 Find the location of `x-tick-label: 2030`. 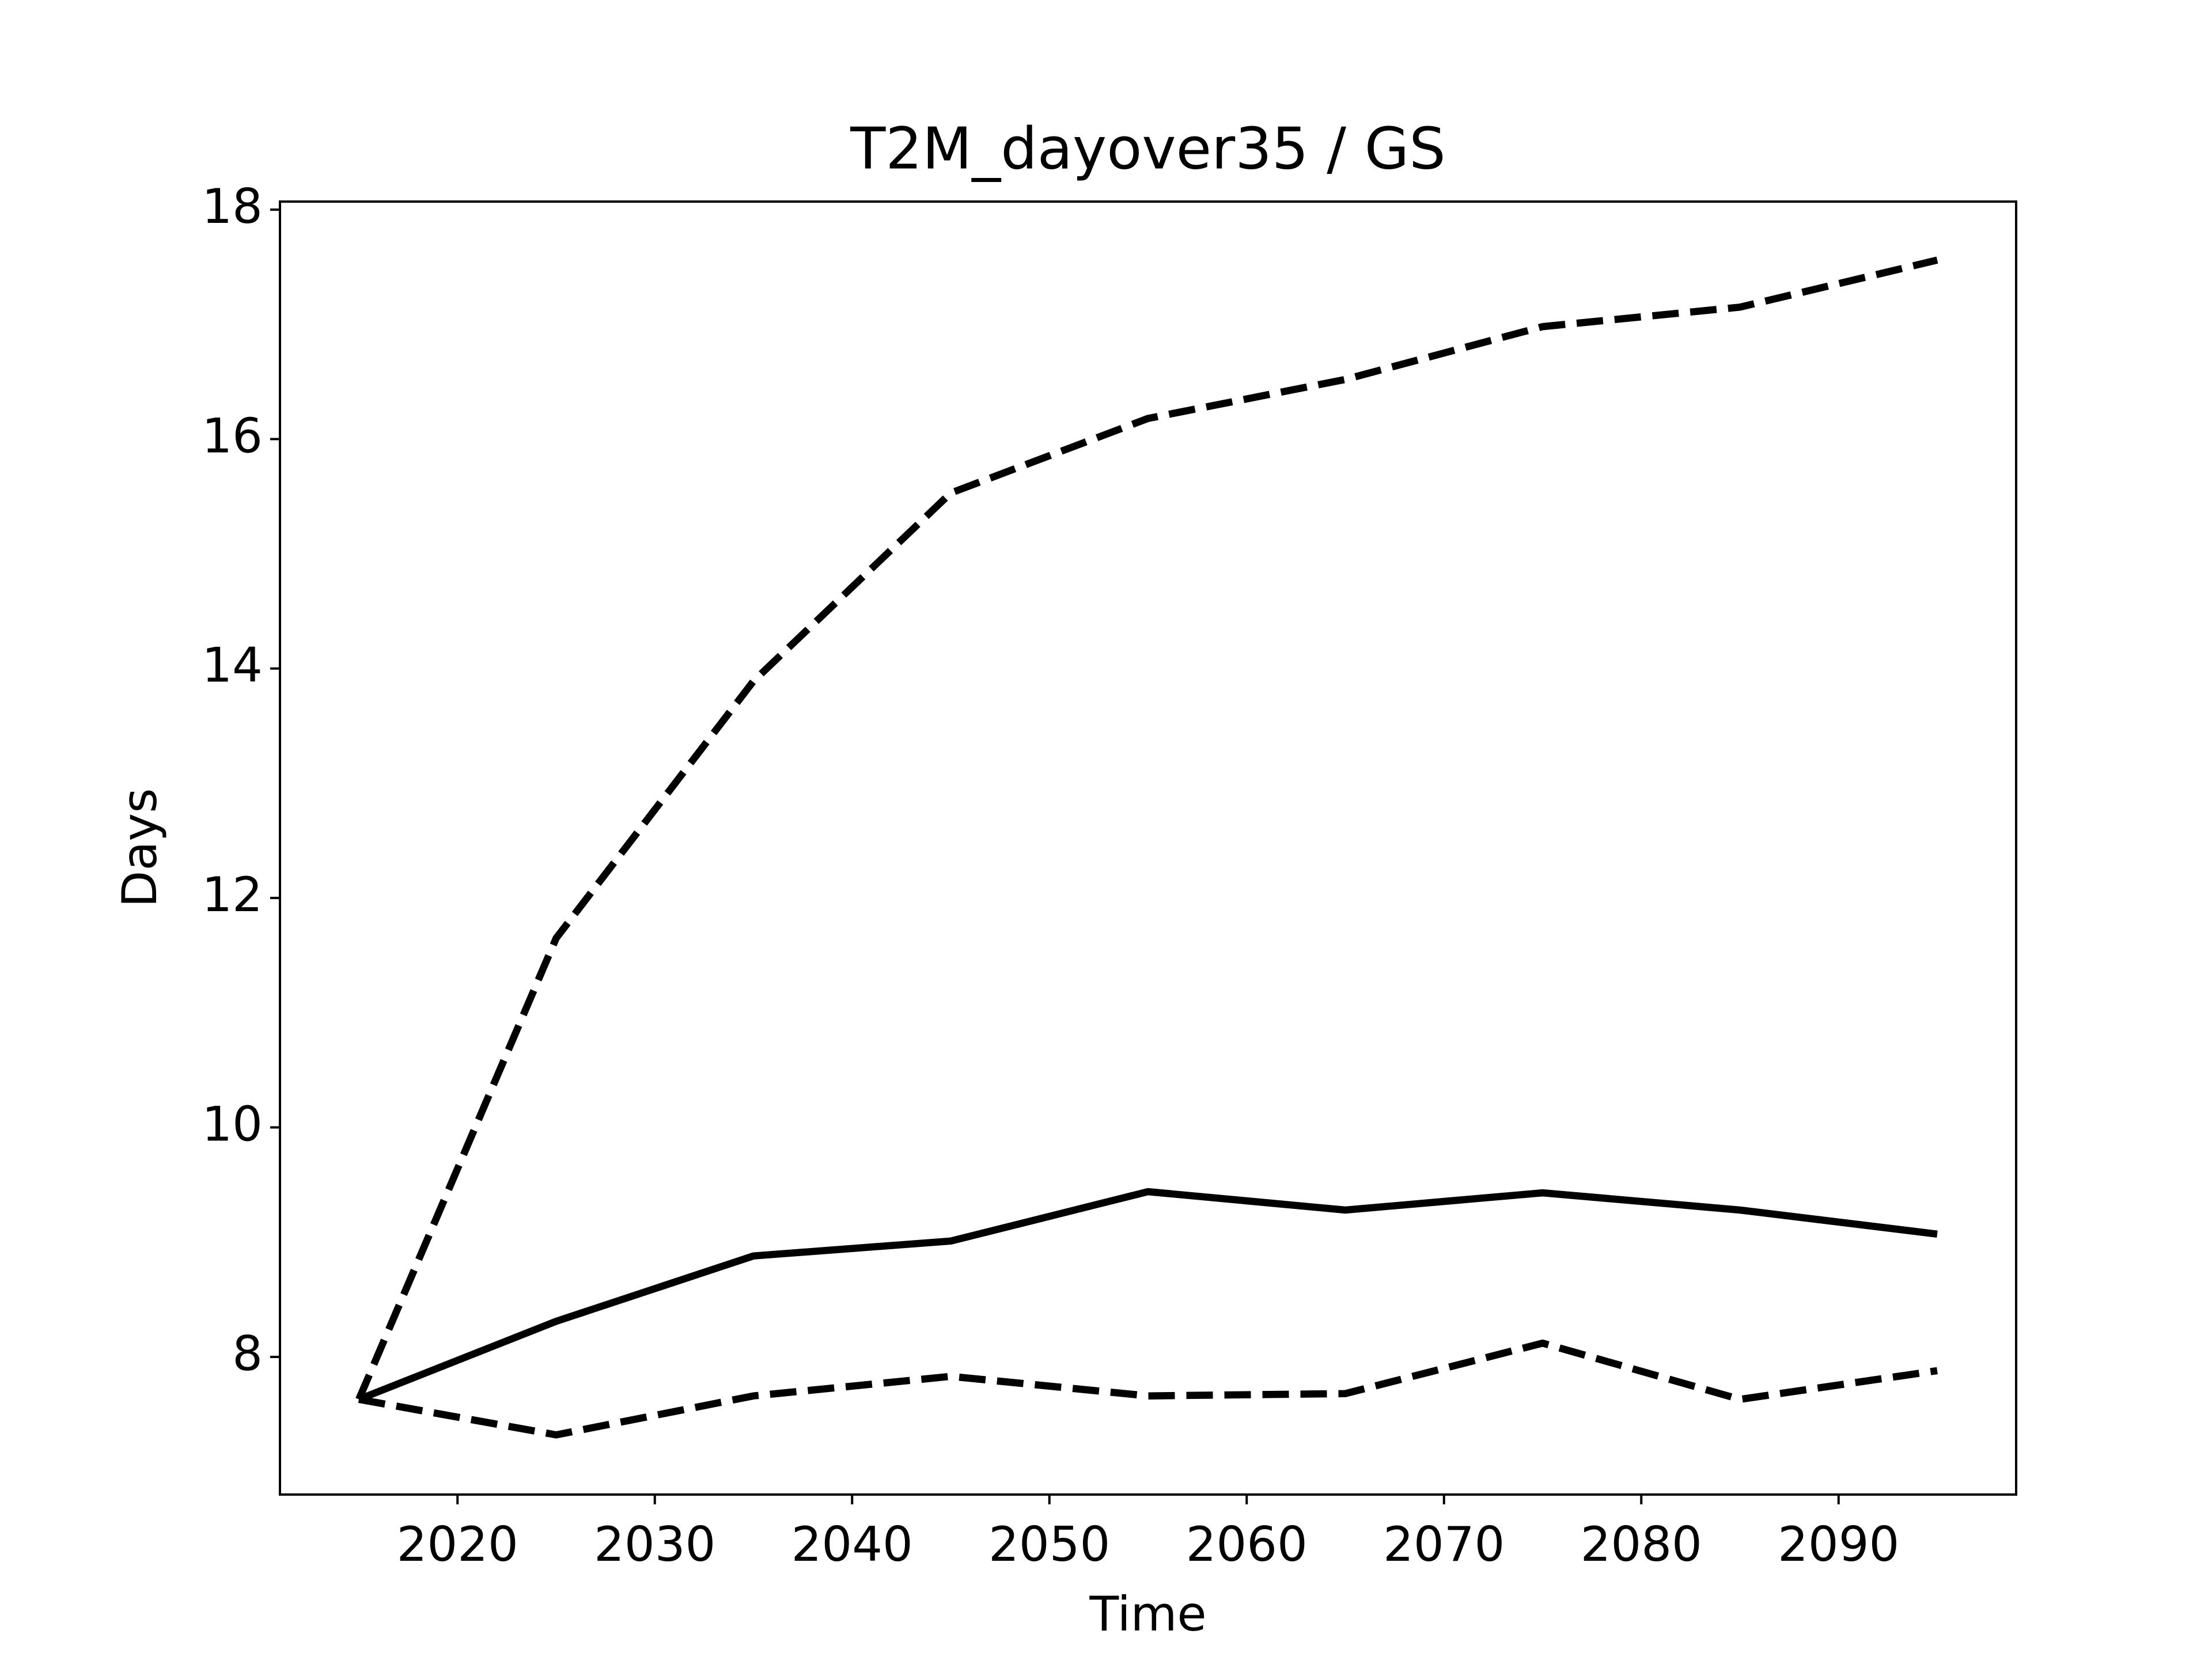

x-tick-label: 2030 is located at coordinates (654, 1544).